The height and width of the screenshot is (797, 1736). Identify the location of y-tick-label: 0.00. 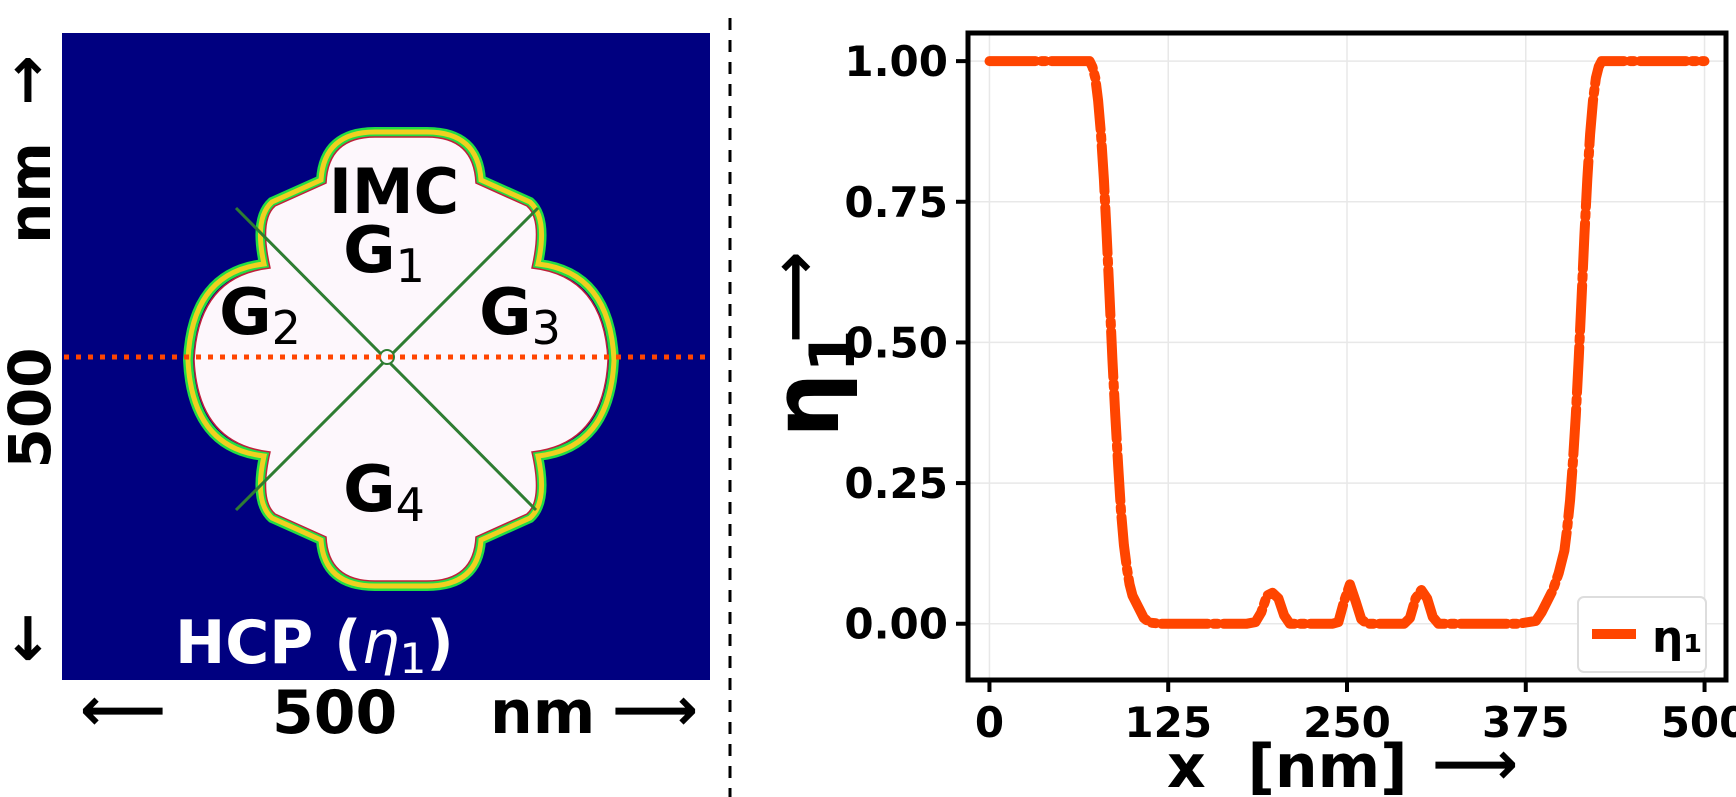
(896, 624).